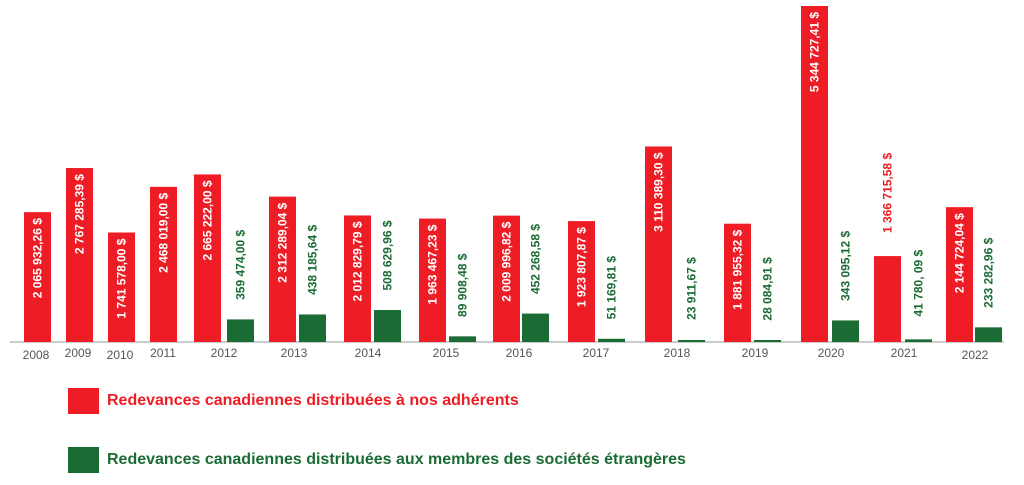 The height and width of the screenshot is (485, 1024). I want to click on bar-adherents-2016, so click(506, 278).